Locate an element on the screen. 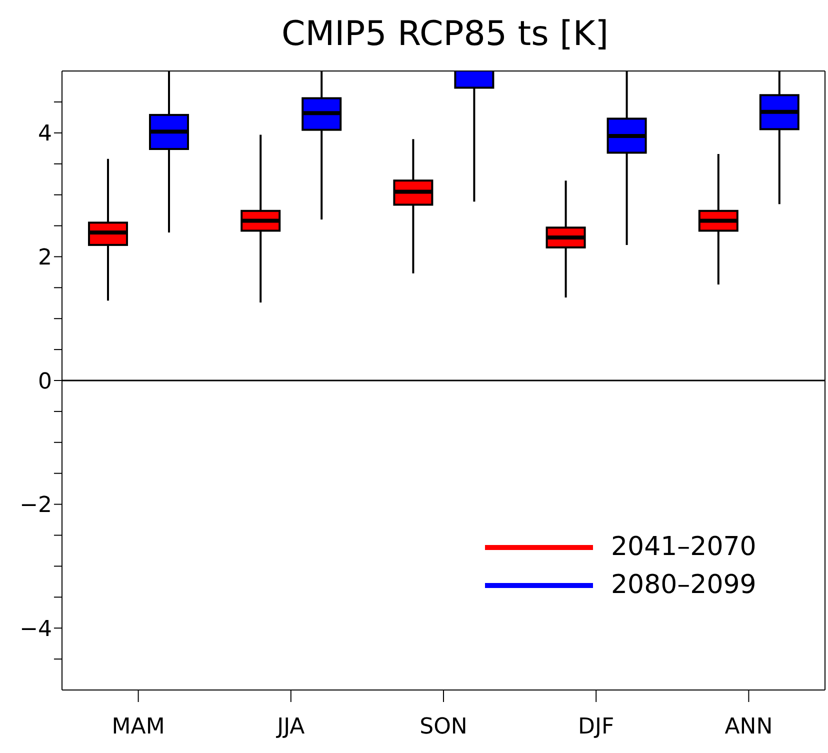 This screenshot has height=753, width=828. y-tick-label: −2 is located at coordinates (36, 505).